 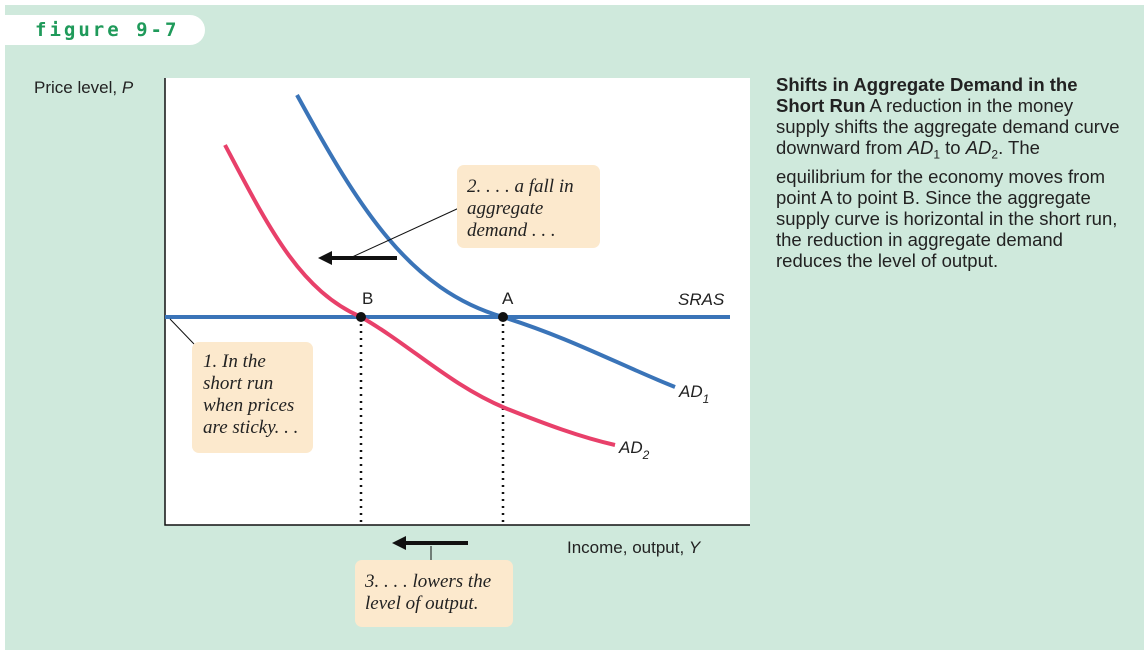 I want to click on x-axis-label: Income, output, Y, so click(x=634, y=547).